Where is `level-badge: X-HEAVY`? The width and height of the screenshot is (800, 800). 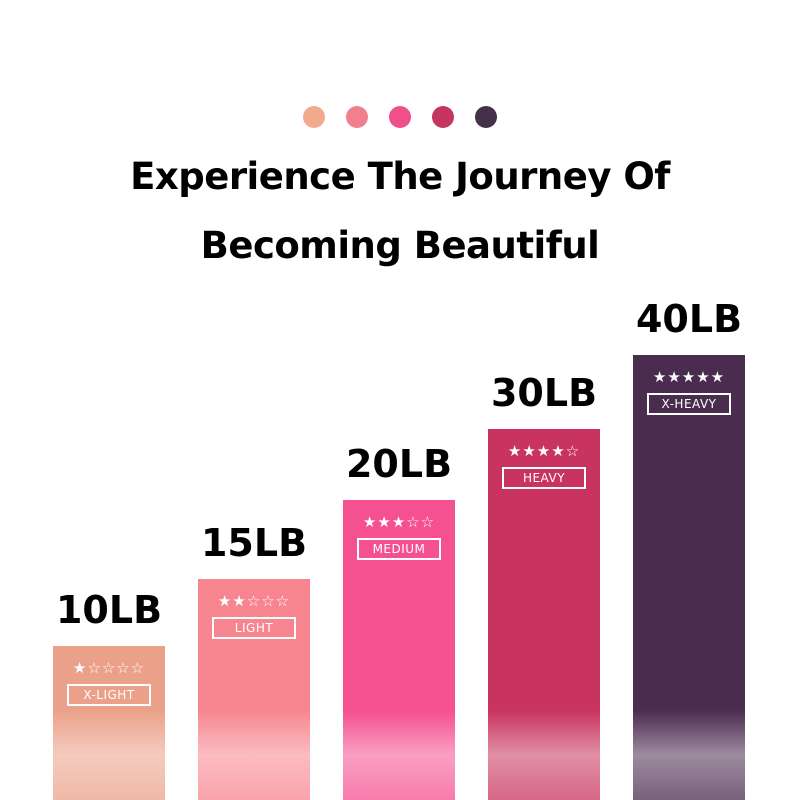 level-badge: X-HEAVY is located at coordinates (689, 404).